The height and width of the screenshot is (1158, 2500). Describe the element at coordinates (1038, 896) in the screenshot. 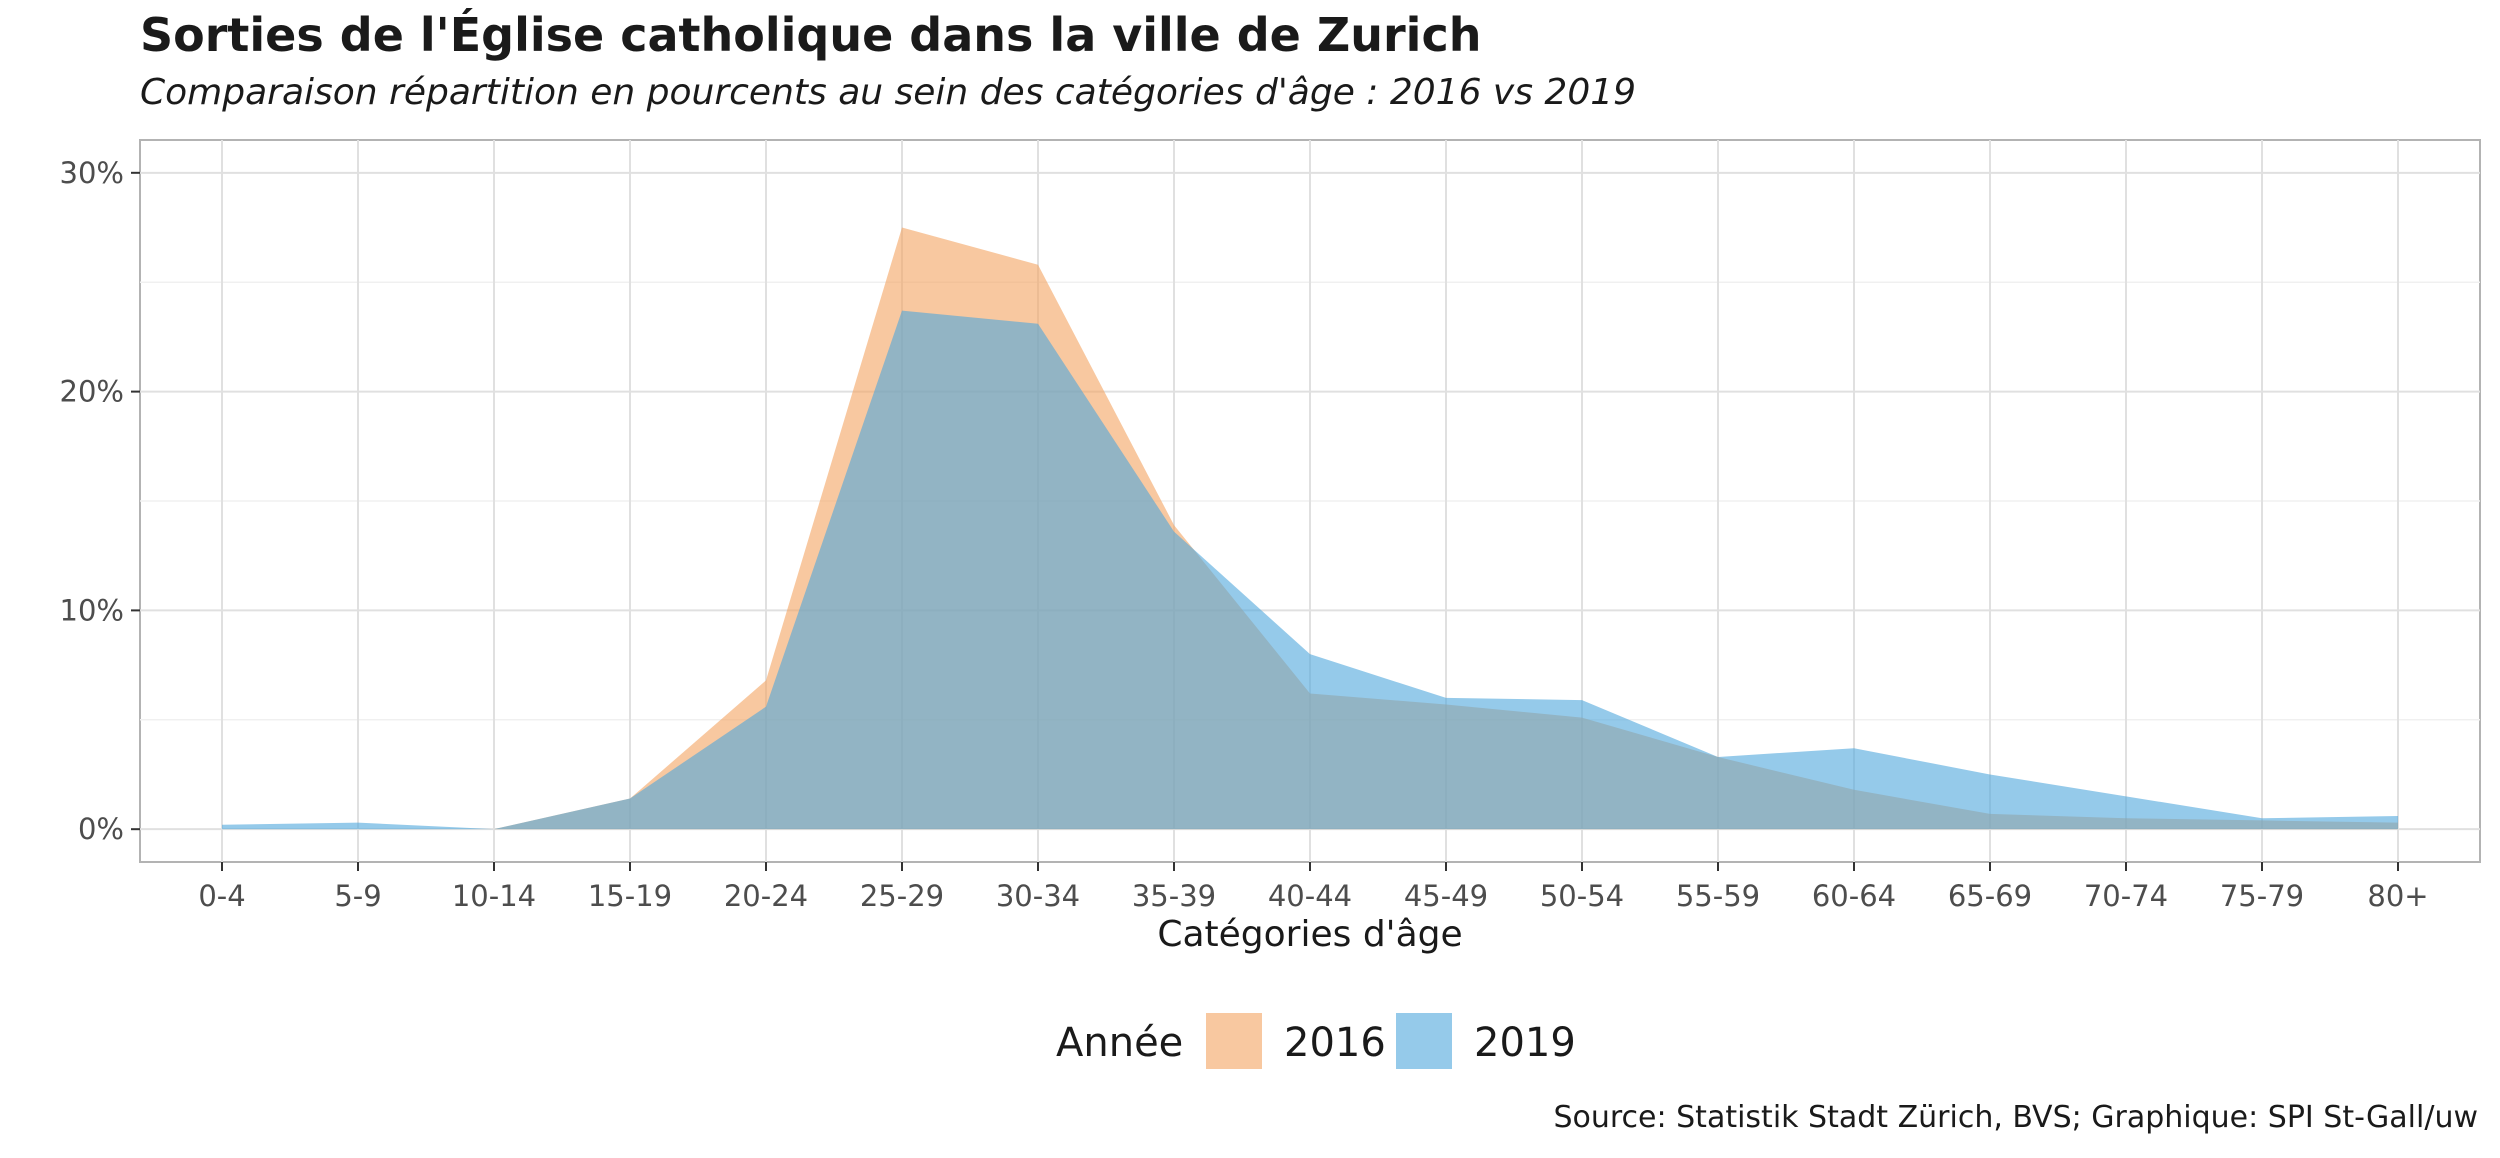

I see `x-tick-label: 30-34` at that location.